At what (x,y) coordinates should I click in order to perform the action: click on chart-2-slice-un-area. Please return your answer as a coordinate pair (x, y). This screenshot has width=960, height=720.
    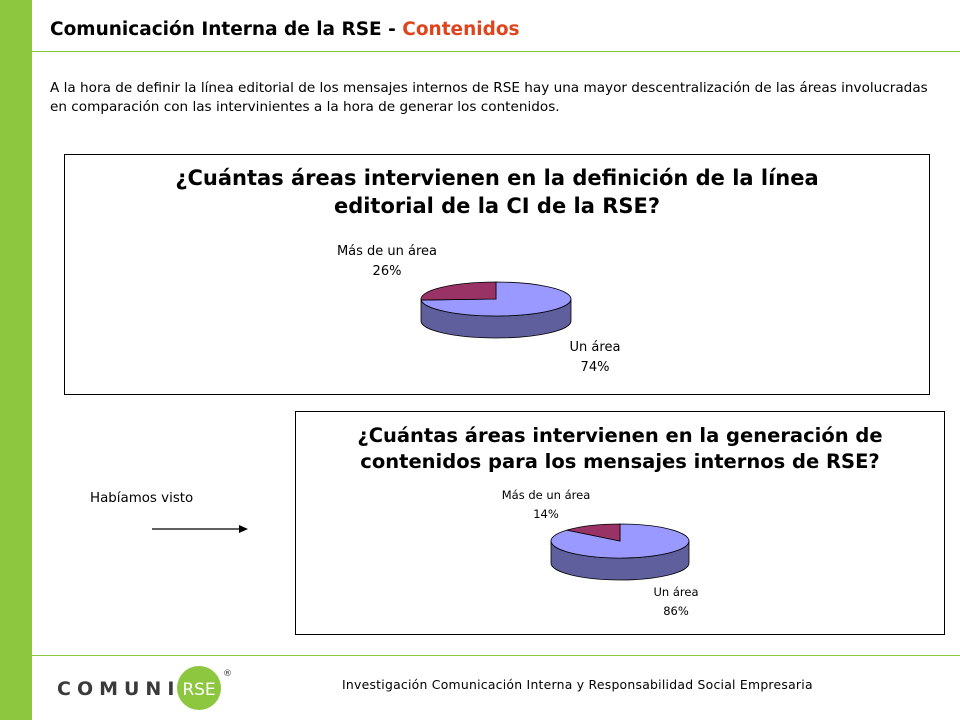
    Looking at the image, I should click on (620, 541).